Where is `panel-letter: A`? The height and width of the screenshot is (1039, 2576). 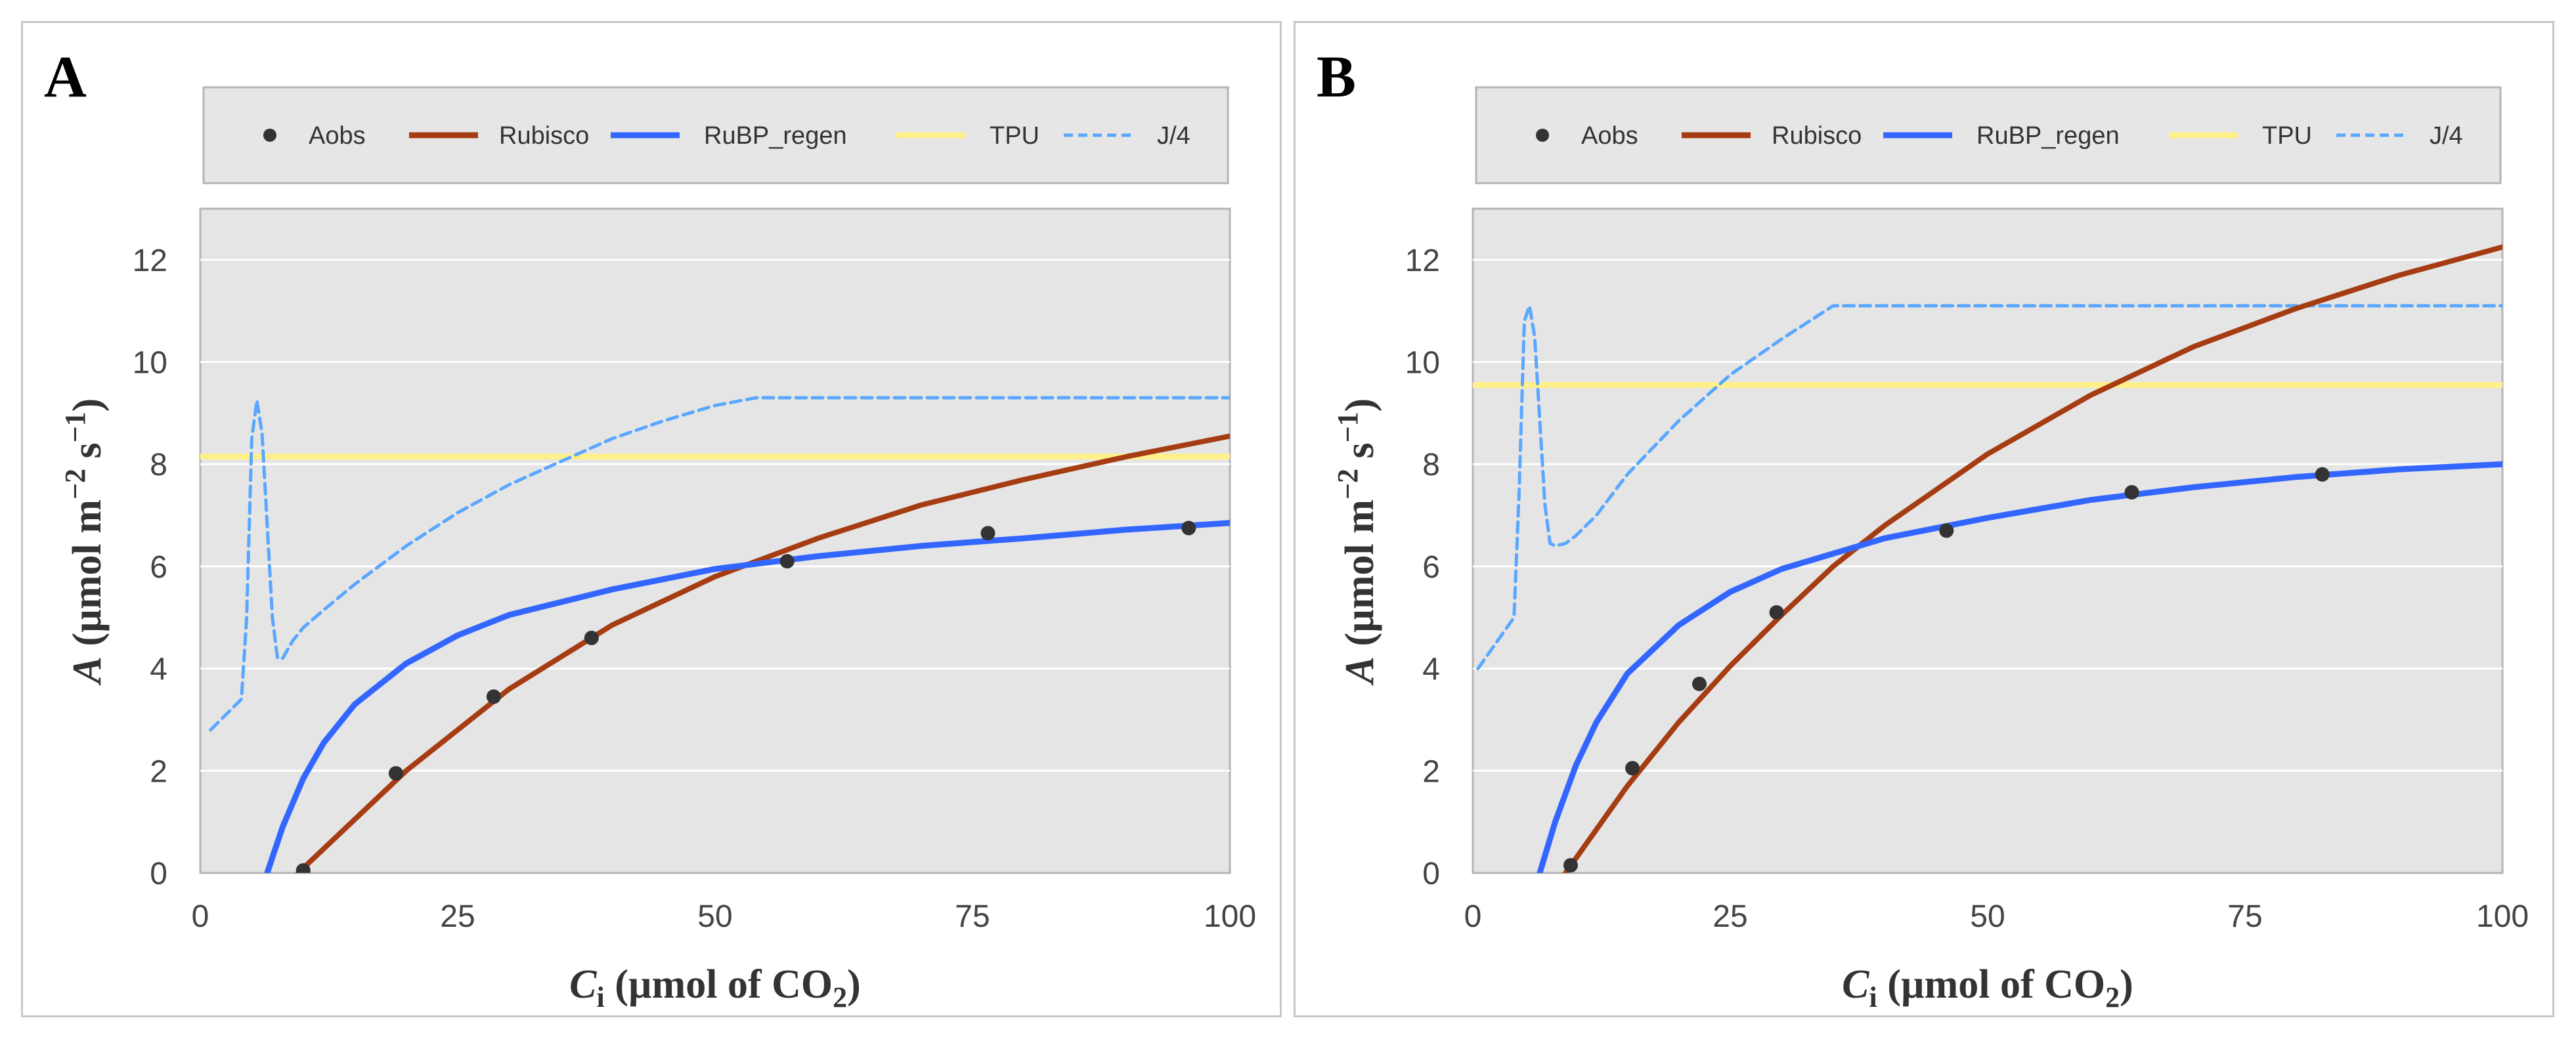
panel-letter: A is located at coordinates (65, 77).